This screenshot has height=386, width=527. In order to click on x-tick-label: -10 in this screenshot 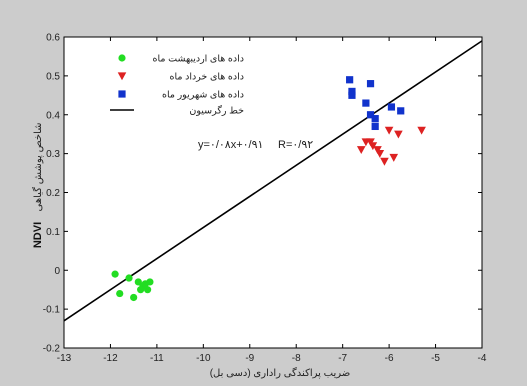, I will do `click(203, 358)`.